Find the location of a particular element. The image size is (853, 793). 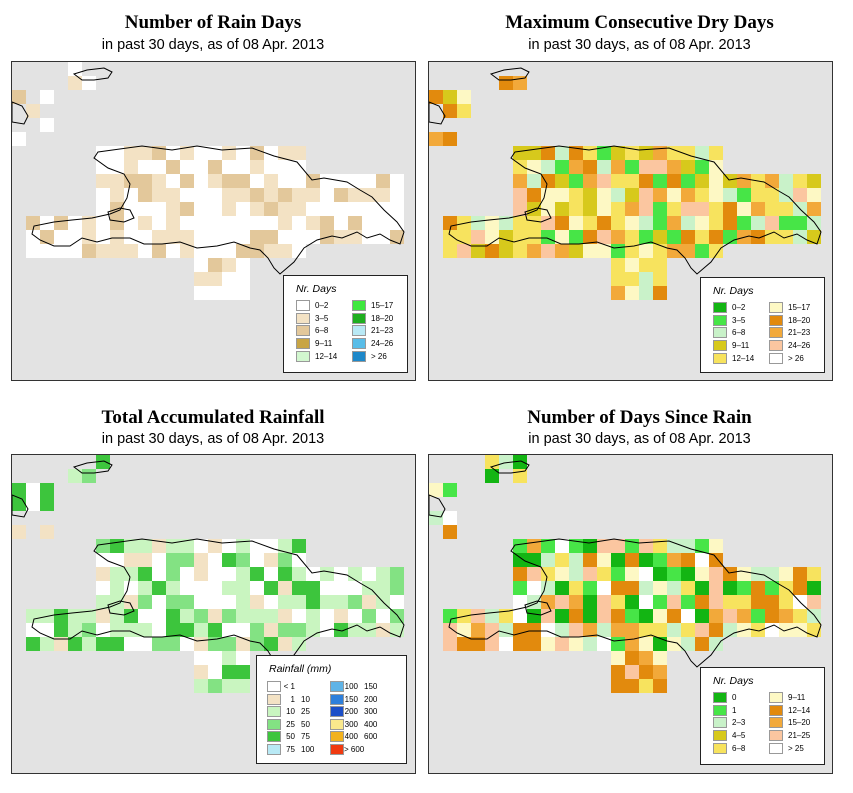

legend-item: 3–5 is located at coordinates (326, 318).